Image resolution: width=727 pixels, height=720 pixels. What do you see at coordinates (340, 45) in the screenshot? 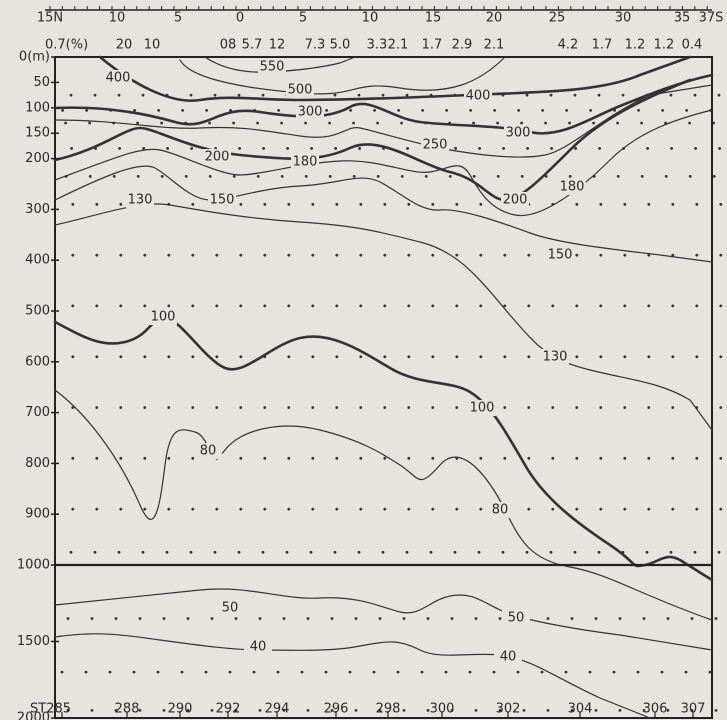
I see `percent-label: 5.0` at bounding box center [340, 45].